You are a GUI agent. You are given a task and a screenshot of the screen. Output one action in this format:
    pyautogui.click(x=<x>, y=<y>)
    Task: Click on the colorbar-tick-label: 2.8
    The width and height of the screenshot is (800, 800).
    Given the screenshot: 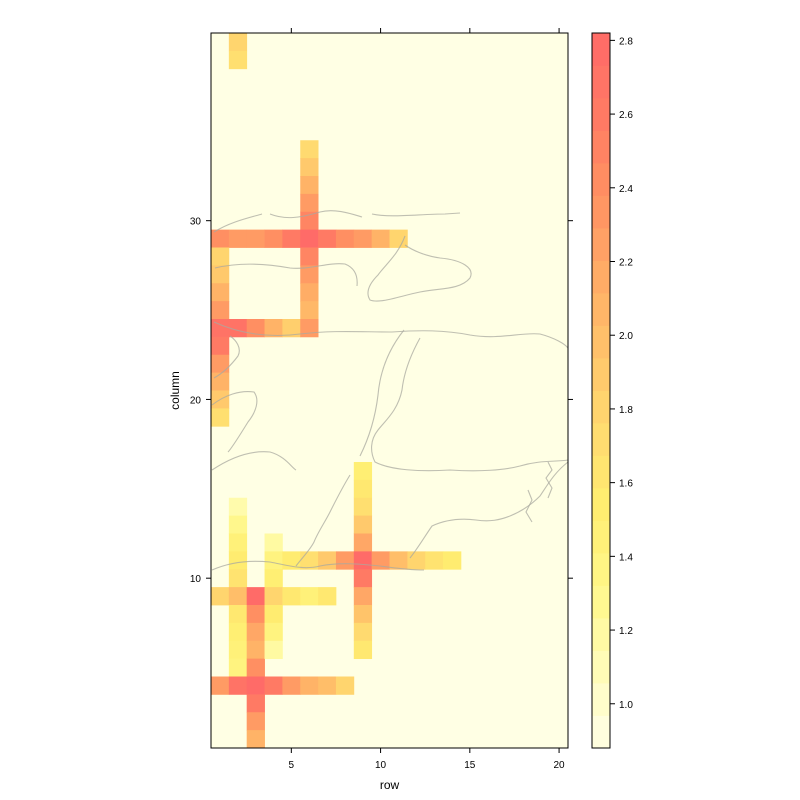 What is the action you would take?
    pyautogui.click(x=626, y=41)
    